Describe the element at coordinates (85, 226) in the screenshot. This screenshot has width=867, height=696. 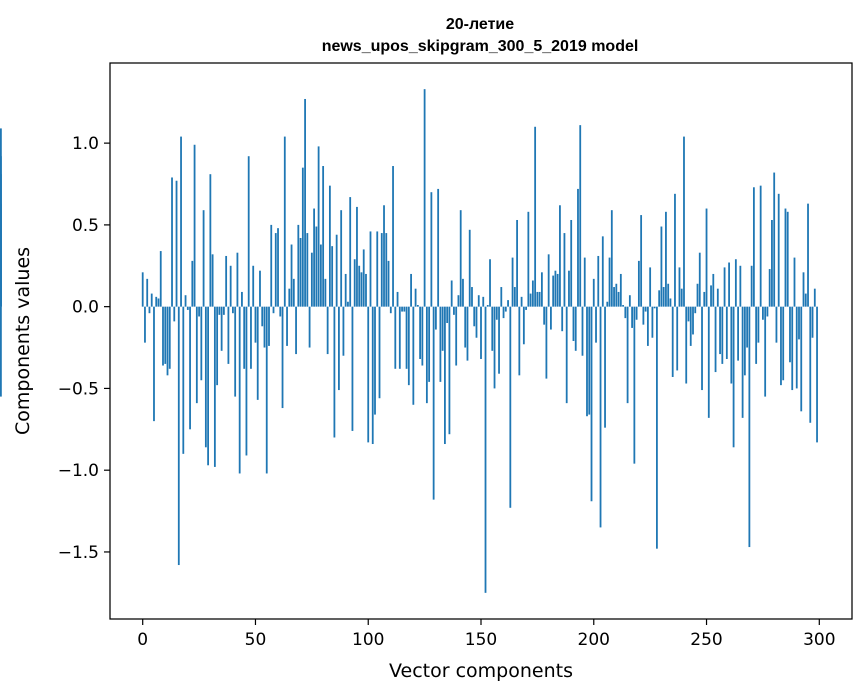
I see `y-tick-label: 0.5` at that location.